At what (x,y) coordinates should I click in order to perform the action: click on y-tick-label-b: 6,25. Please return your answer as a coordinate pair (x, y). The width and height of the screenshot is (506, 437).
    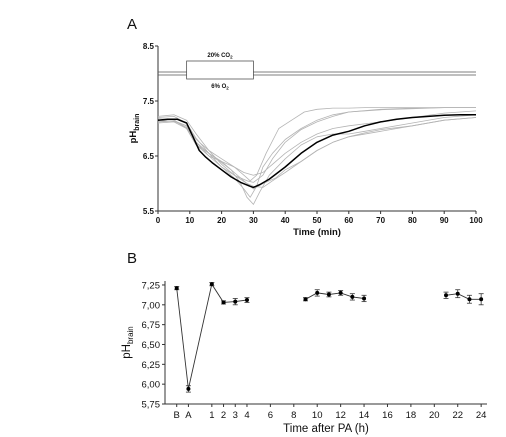
    Looking at the image, I should click on (151, 365).